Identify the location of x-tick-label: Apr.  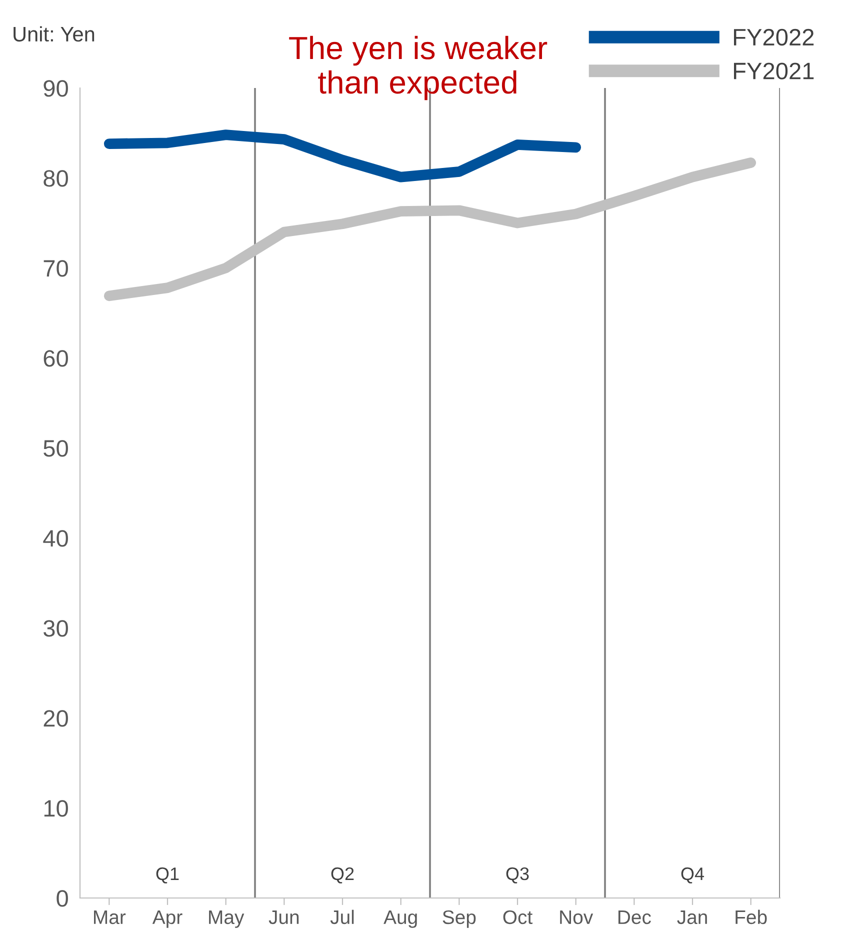
(167, 919).